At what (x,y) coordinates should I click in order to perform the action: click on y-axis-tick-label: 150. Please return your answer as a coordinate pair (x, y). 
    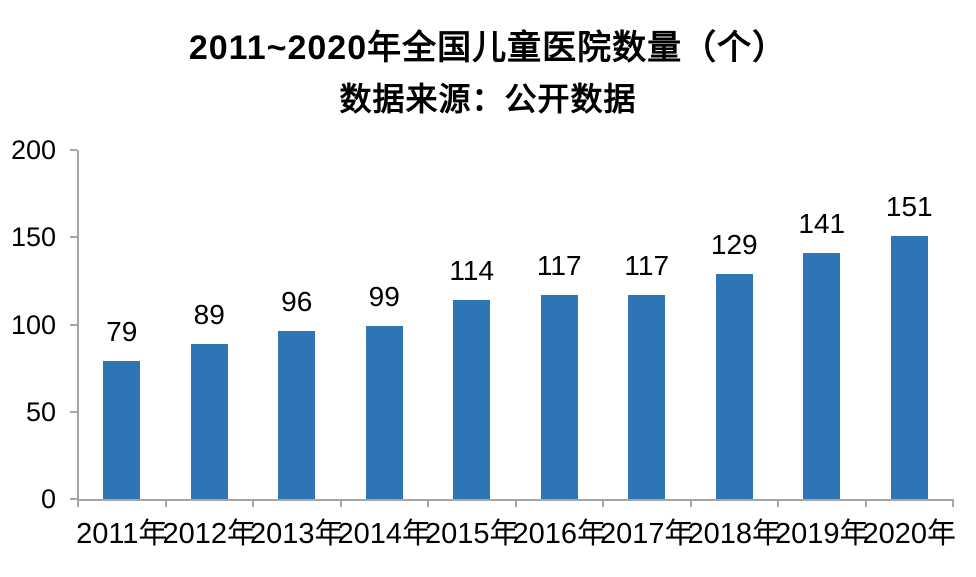
    Looking at the image, I should click on (33, 237).